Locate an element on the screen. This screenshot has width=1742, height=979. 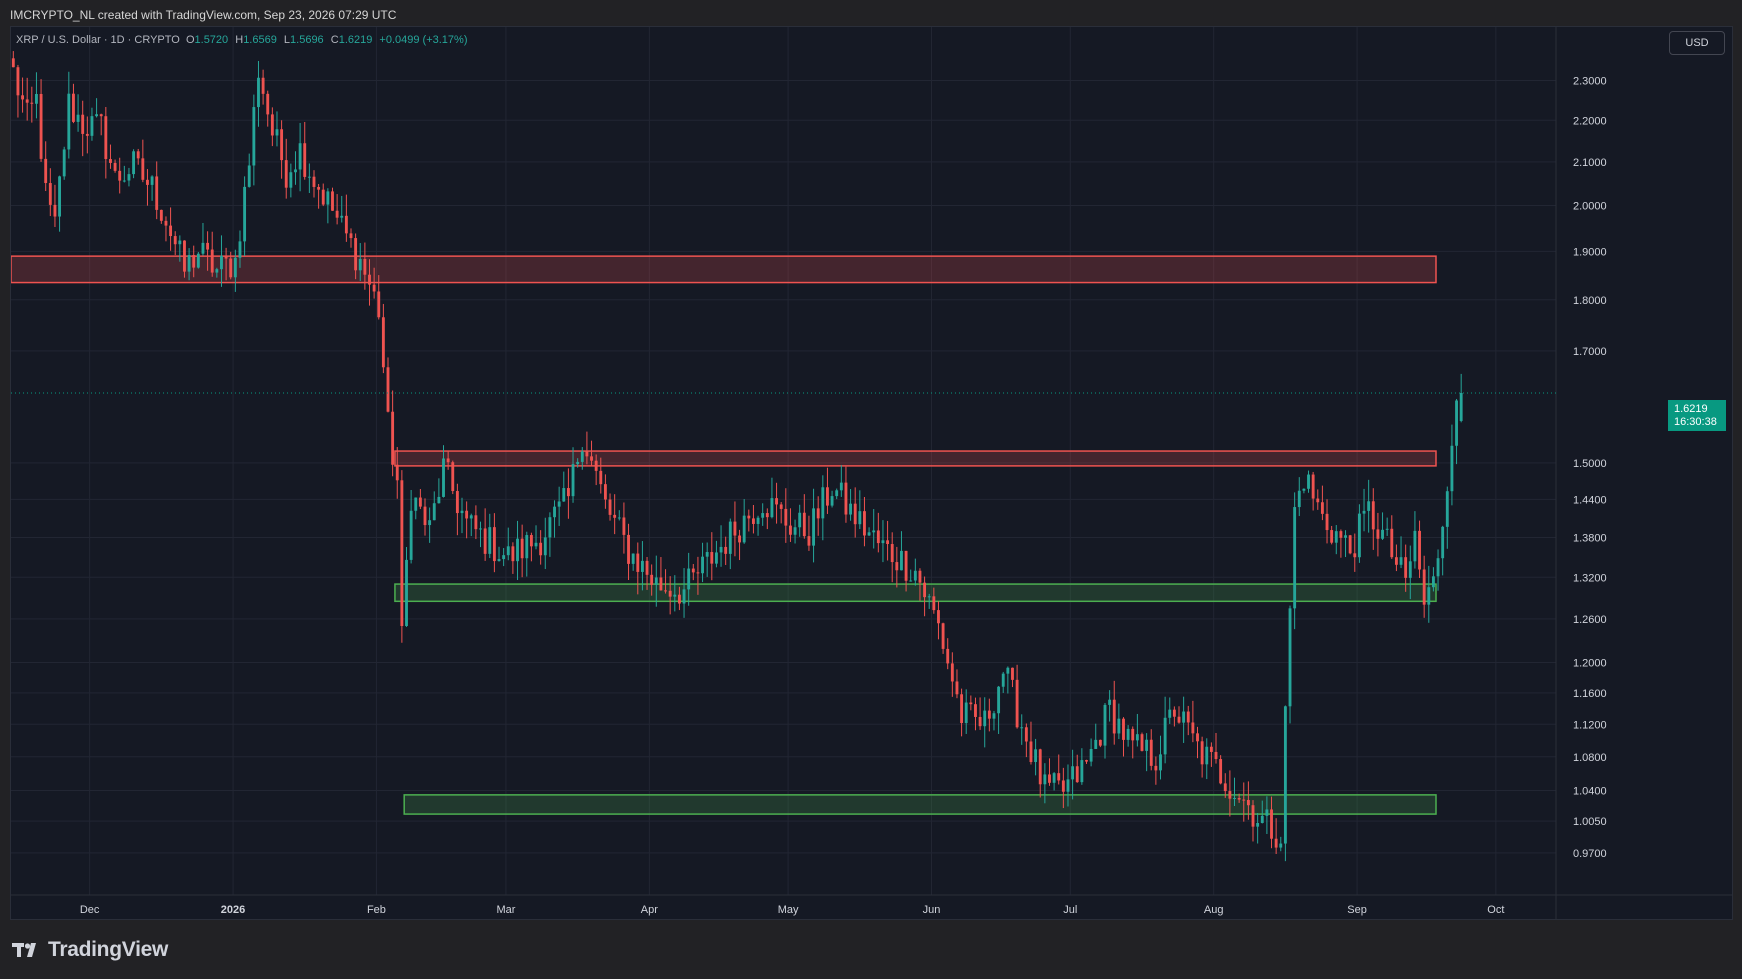
open-label: O is located at coordinates (190, 40).